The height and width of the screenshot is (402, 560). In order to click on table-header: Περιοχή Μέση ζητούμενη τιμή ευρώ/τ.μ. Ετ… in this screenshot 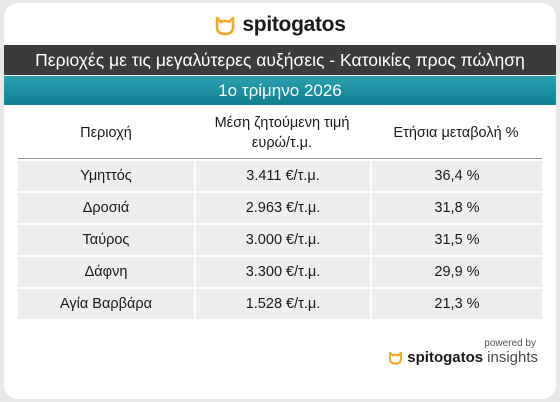, I will do `click(280, 134)`.